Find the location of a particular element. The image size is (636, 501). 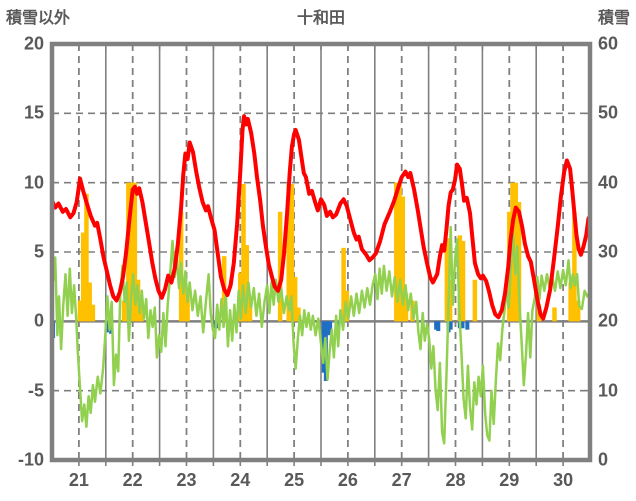

x-tick-label: 25 is located at coordinates (294, 480).